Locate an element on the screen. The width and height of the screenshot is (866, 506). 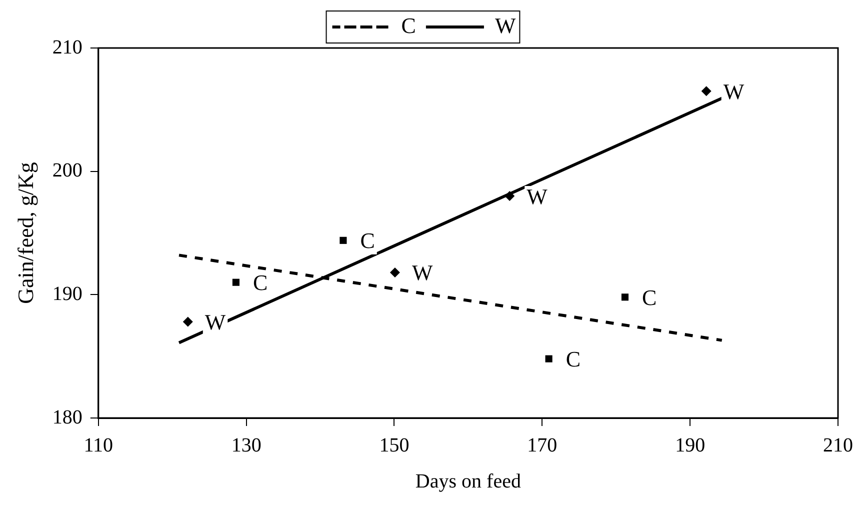
x-tick-label: 110 is located at coordinates (99, 445).